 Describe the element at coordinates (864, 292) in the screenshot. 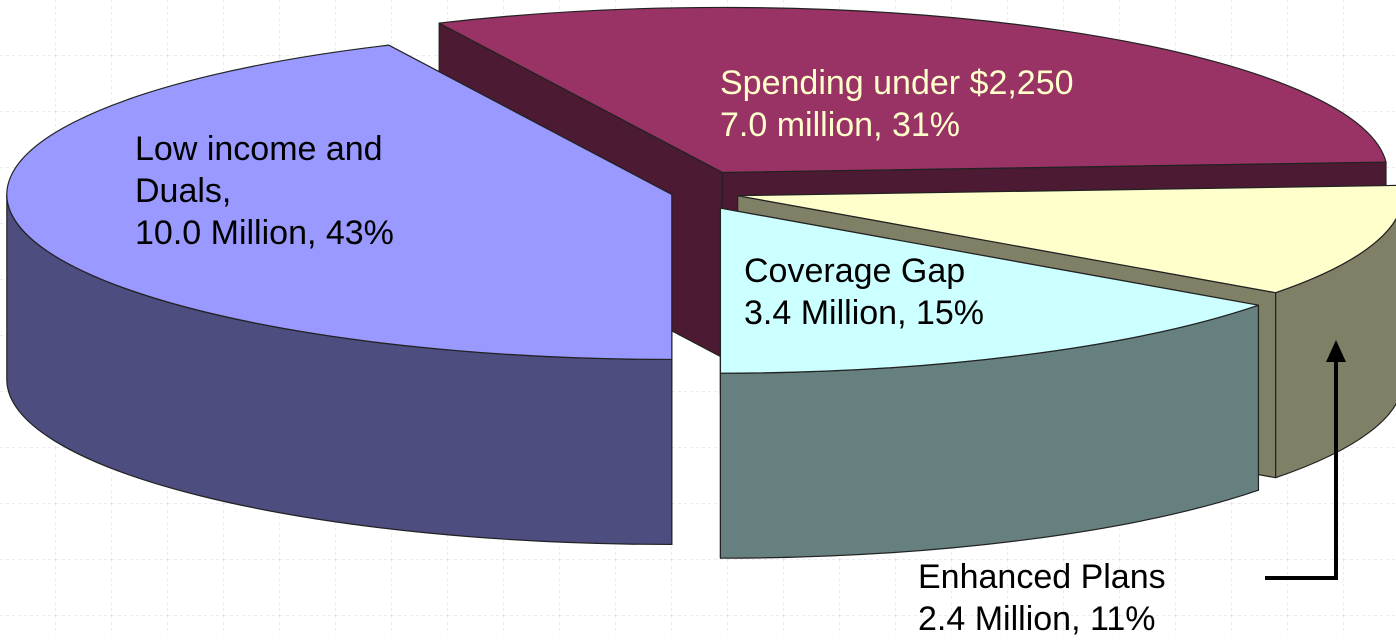

I see `slice-label: Coverage Gap 3.4 Million, 15%` at that location.